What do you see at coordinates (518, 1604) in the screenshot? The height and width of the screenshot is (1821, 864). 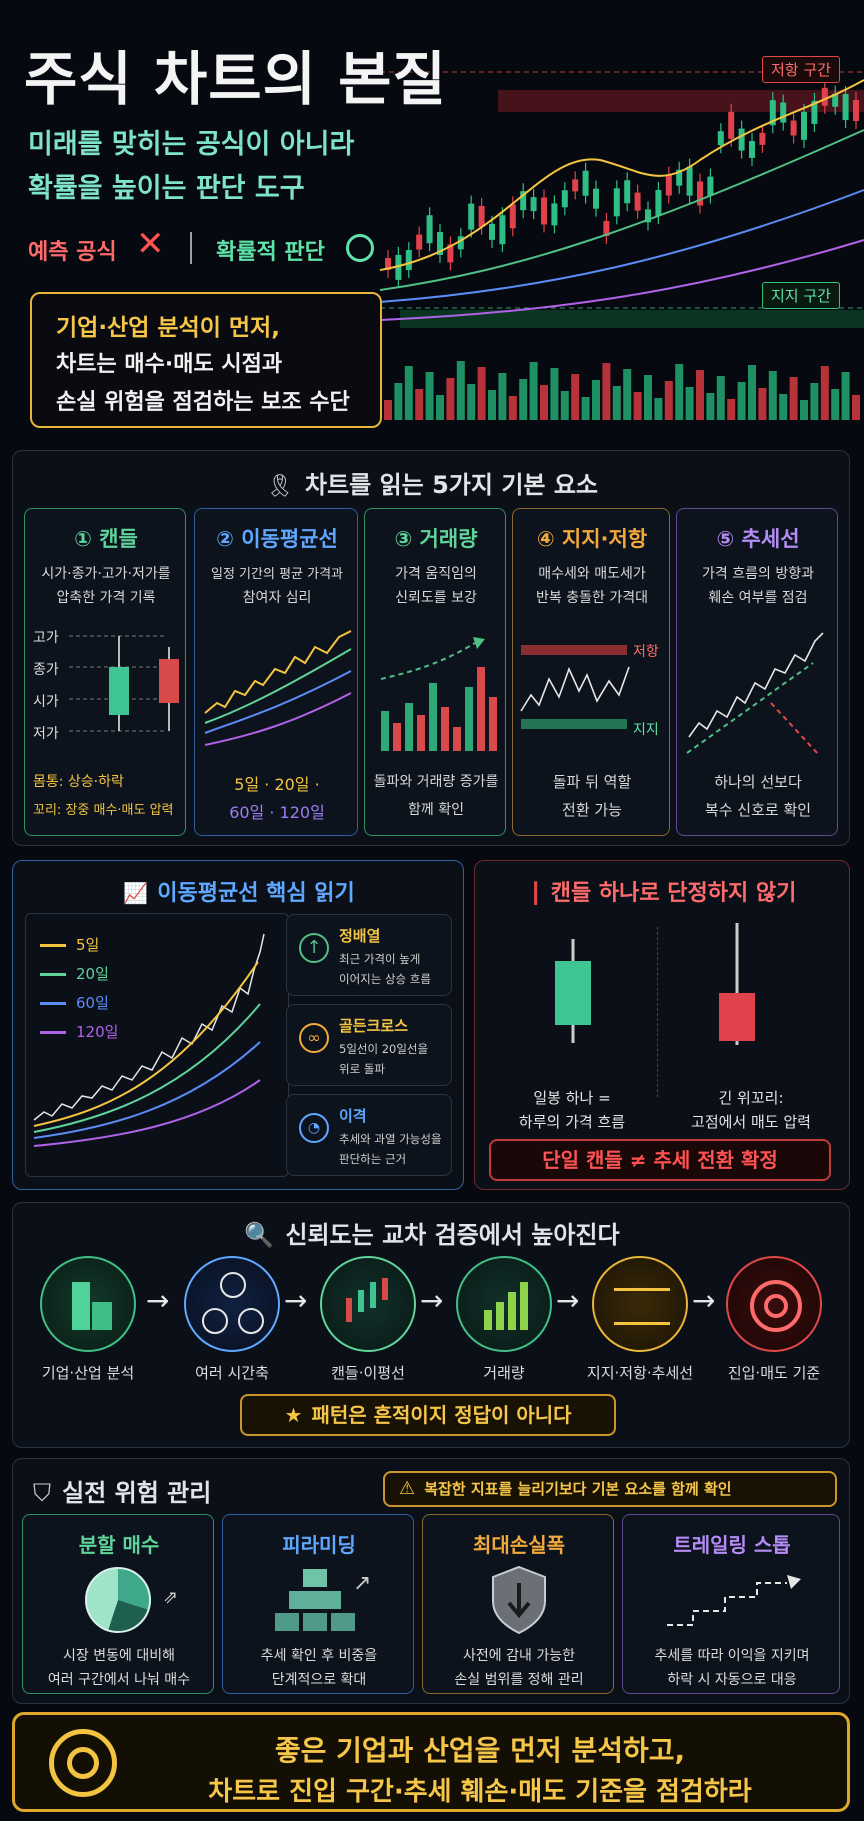 I see `risk-card-max-loss: 최대손실폭 사전에 감내 가능한 손실 범위를 정해 관리` at bounding box center [518, 1604].